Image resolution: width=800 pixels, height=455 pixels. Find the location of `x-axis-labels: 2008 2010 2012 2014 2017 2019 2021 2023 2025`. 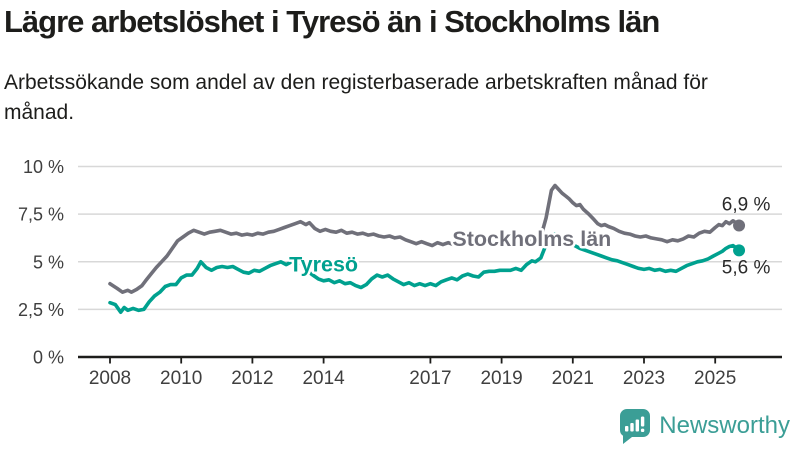

x-axis-labels: 2008 2010 2012 2014 2017 2019 2021 2023 2025 is located at coordinates (412, 378).